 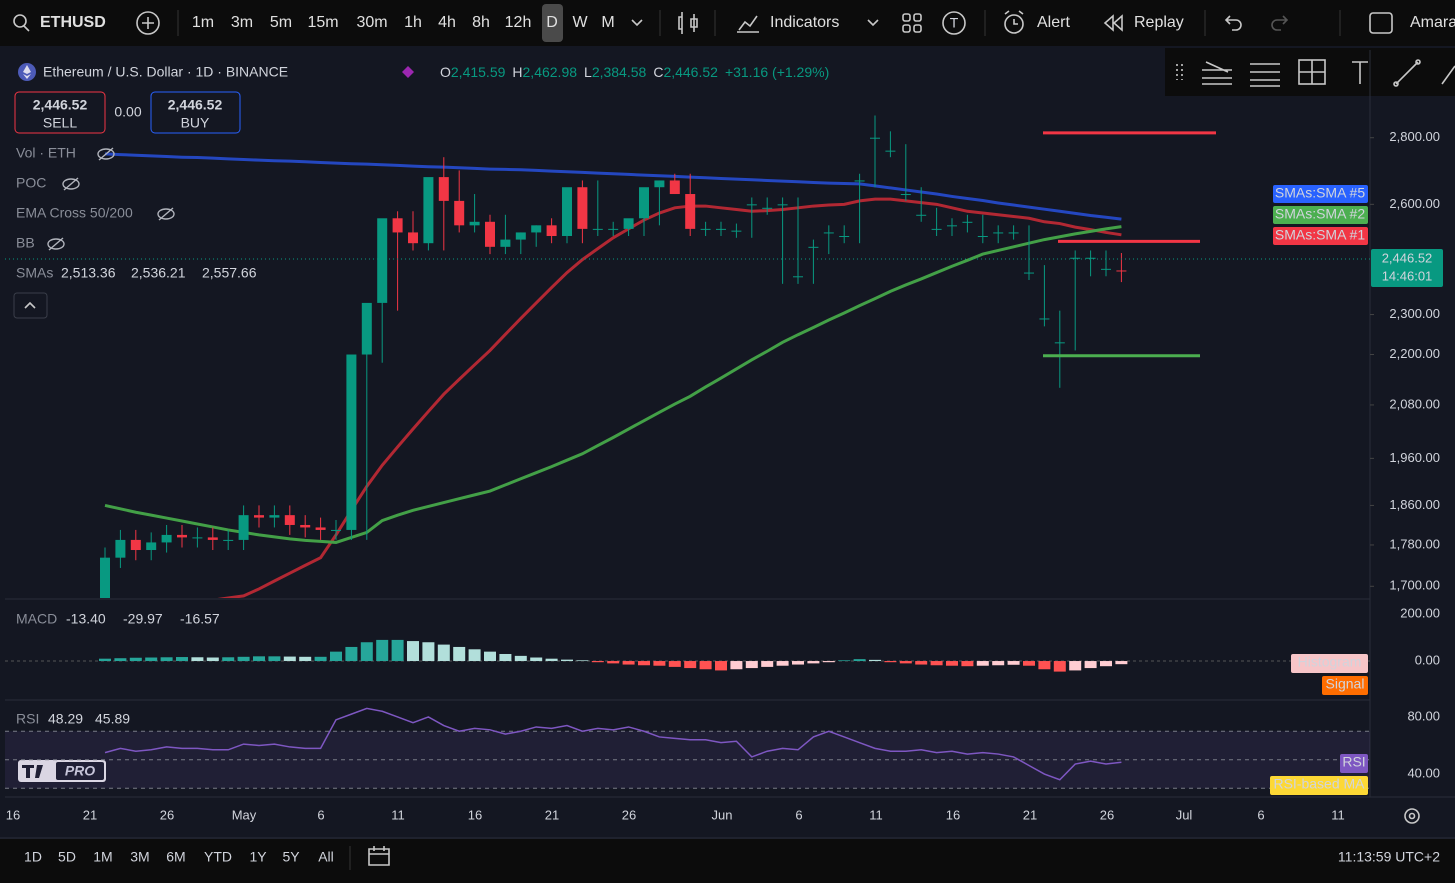 What do you see at coordinates (258, 857) in the screenshot?
I see `range-button: 1Y` at bounding box center [258, 857].